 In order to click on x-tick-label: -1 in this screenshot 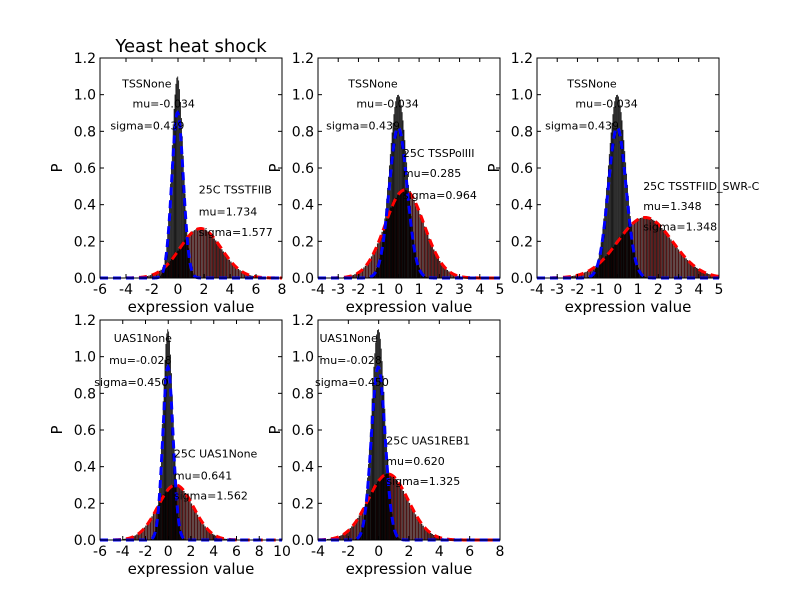, I will do `click(379, 290)`.